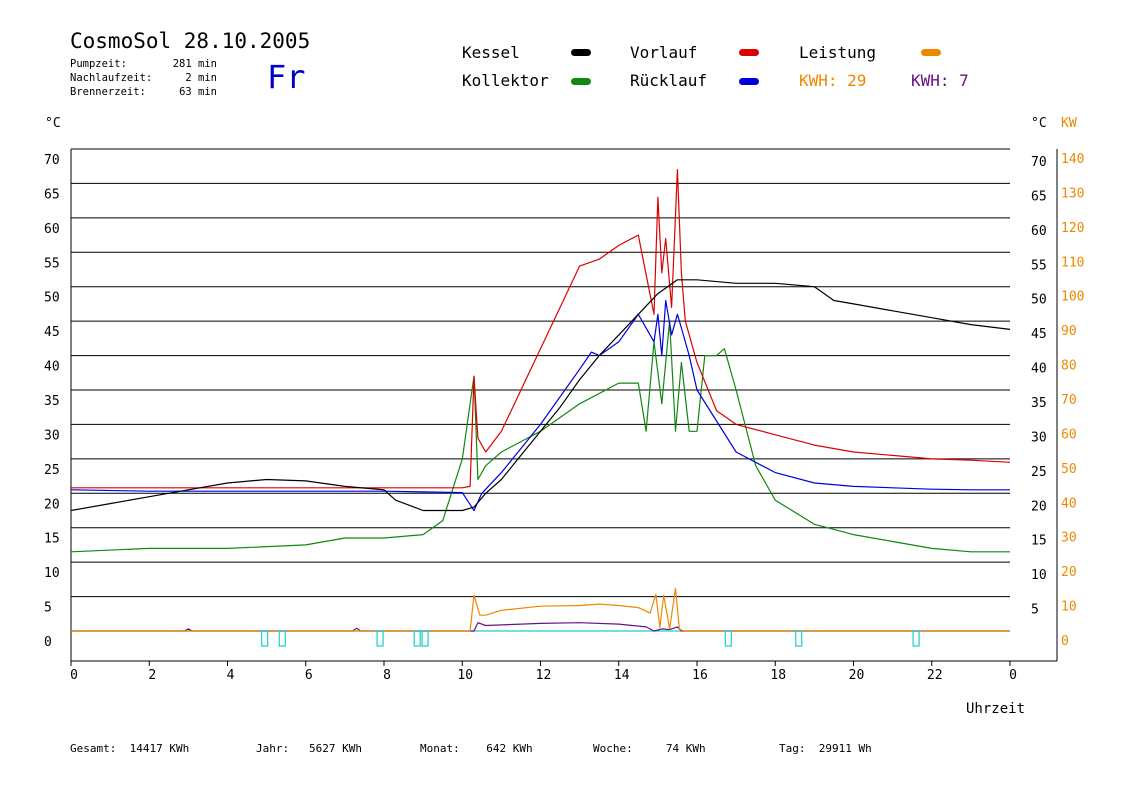 This screenshot has height=812, width=1148. I want to click on legend-ruecklauf-swatch, so click(749, 81).